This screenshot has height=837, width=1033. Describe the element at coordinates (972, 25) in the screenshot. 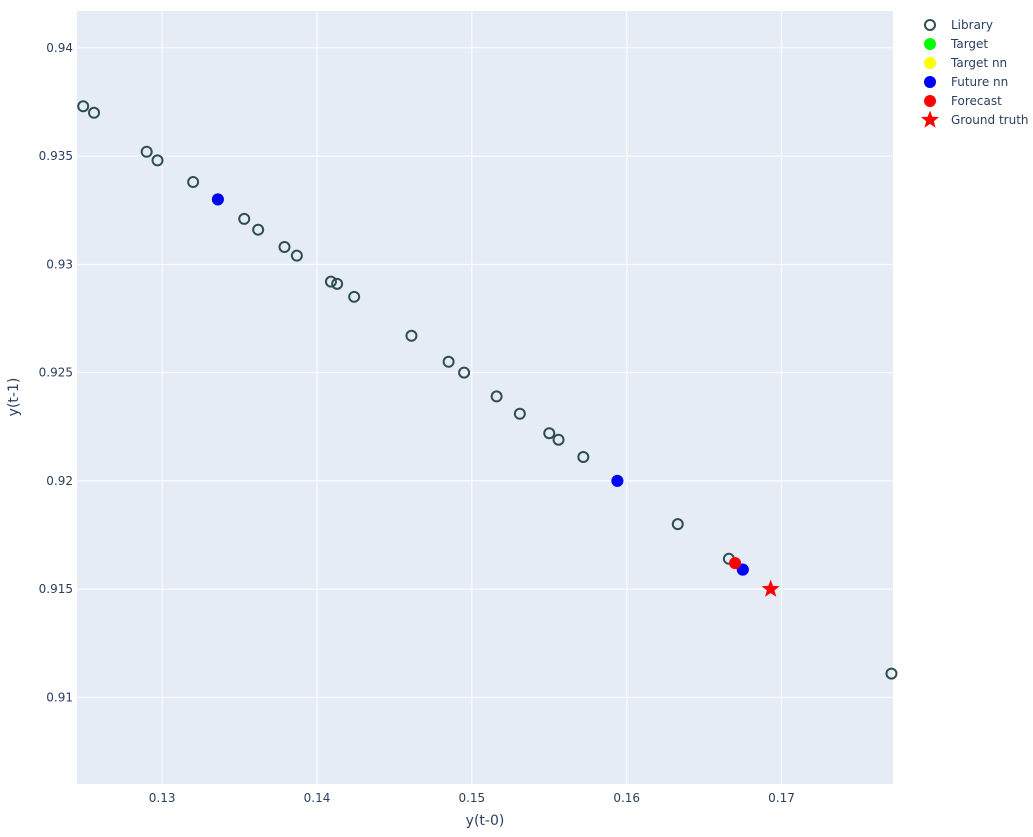

I see `legend-label: Library` at that location.